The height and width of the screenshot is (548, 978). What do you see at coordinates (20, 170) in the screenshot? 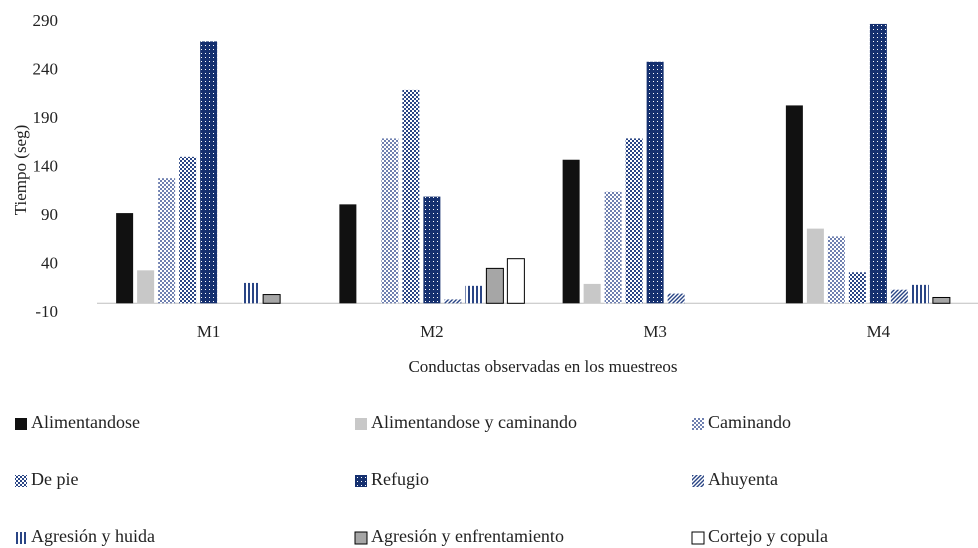
I see `y-axis-title: Tiempo (seg)` at bounding box center [20, 170].